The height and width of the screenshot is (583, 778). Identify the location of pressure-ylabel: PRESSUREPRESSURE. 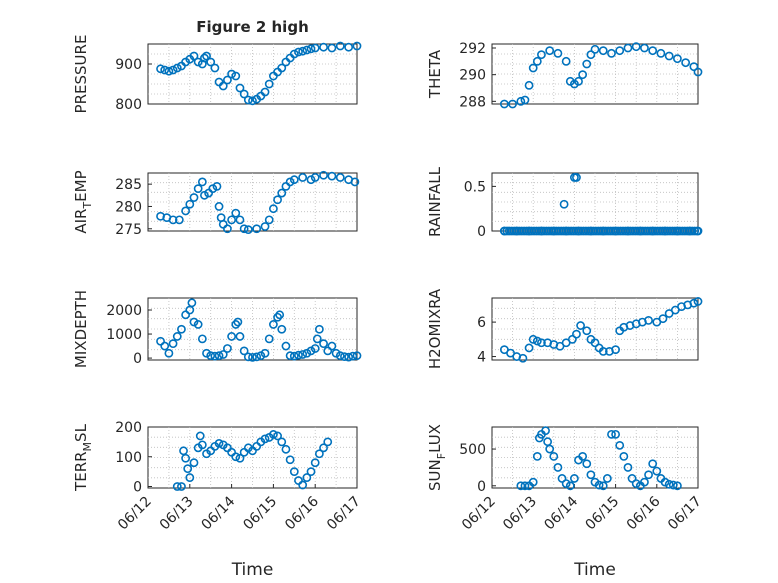
(81, 74).